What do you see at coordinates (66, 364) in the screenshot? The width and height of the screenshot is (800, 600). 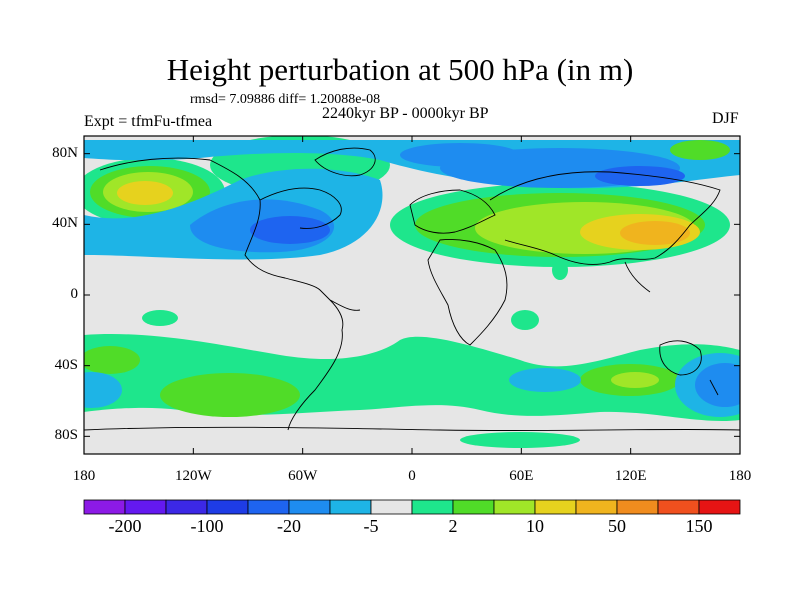 I see `lat-label: 40S` at bounding box center [66, 364].